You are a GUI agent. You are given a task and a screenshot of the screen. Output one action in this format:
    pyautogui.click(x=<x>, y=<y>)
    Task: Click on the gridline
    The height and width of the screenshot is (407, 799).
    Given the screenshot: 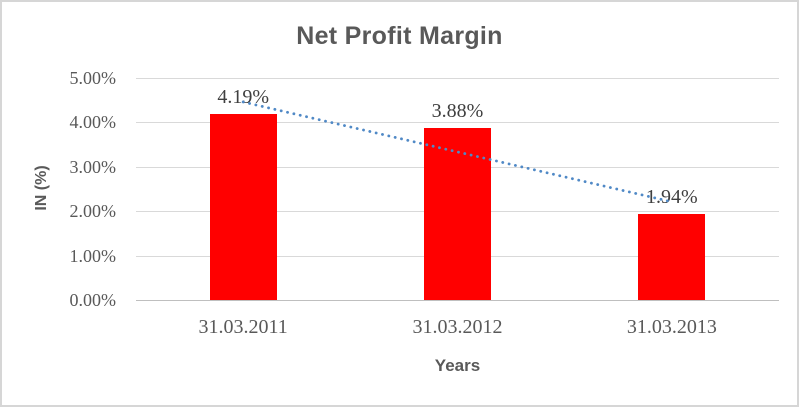 What is the action you would take?
    pyautogui.click(x=457, y=78)
    